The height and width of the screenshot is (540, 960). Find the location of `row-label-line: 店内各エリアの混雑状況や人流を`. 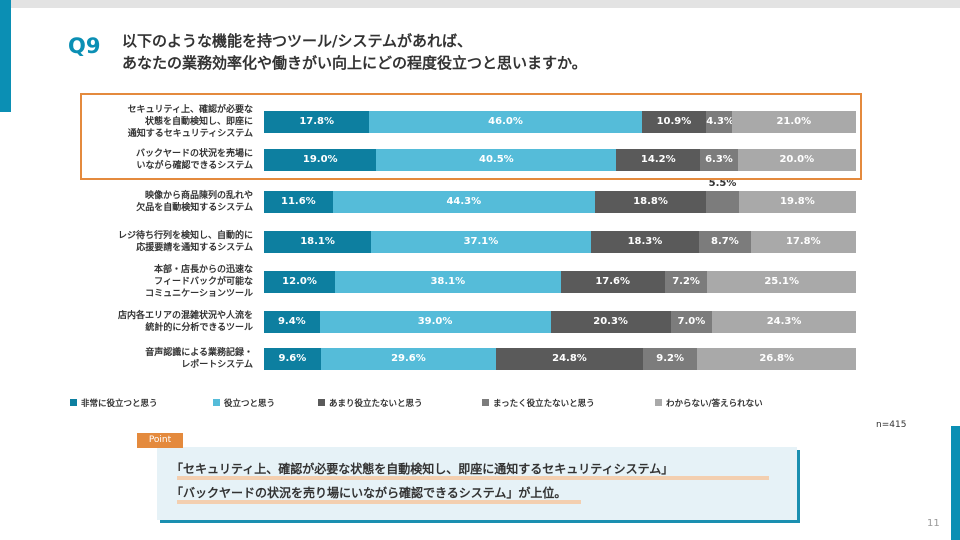

row-label-line: 店内各エリアの混雑状況や人流を is located at coordinates (185, 316).